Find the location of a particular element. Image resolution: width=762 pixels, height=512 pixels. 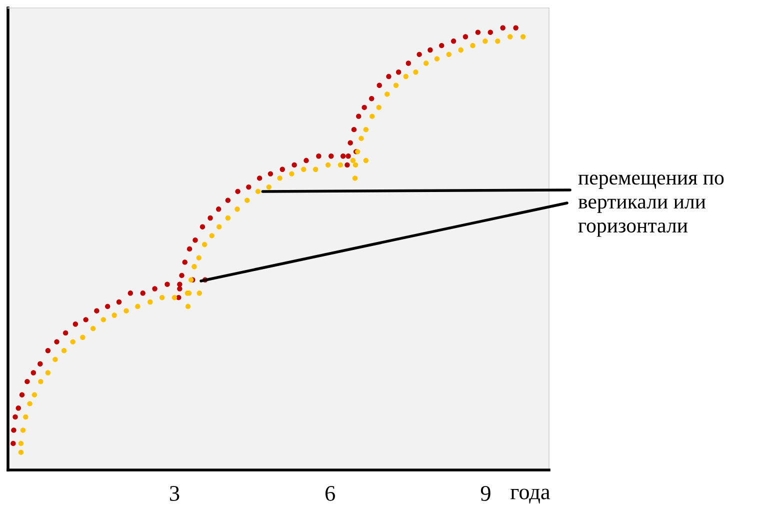

x-tick-label: 6 is located at coordinates (331, 493).